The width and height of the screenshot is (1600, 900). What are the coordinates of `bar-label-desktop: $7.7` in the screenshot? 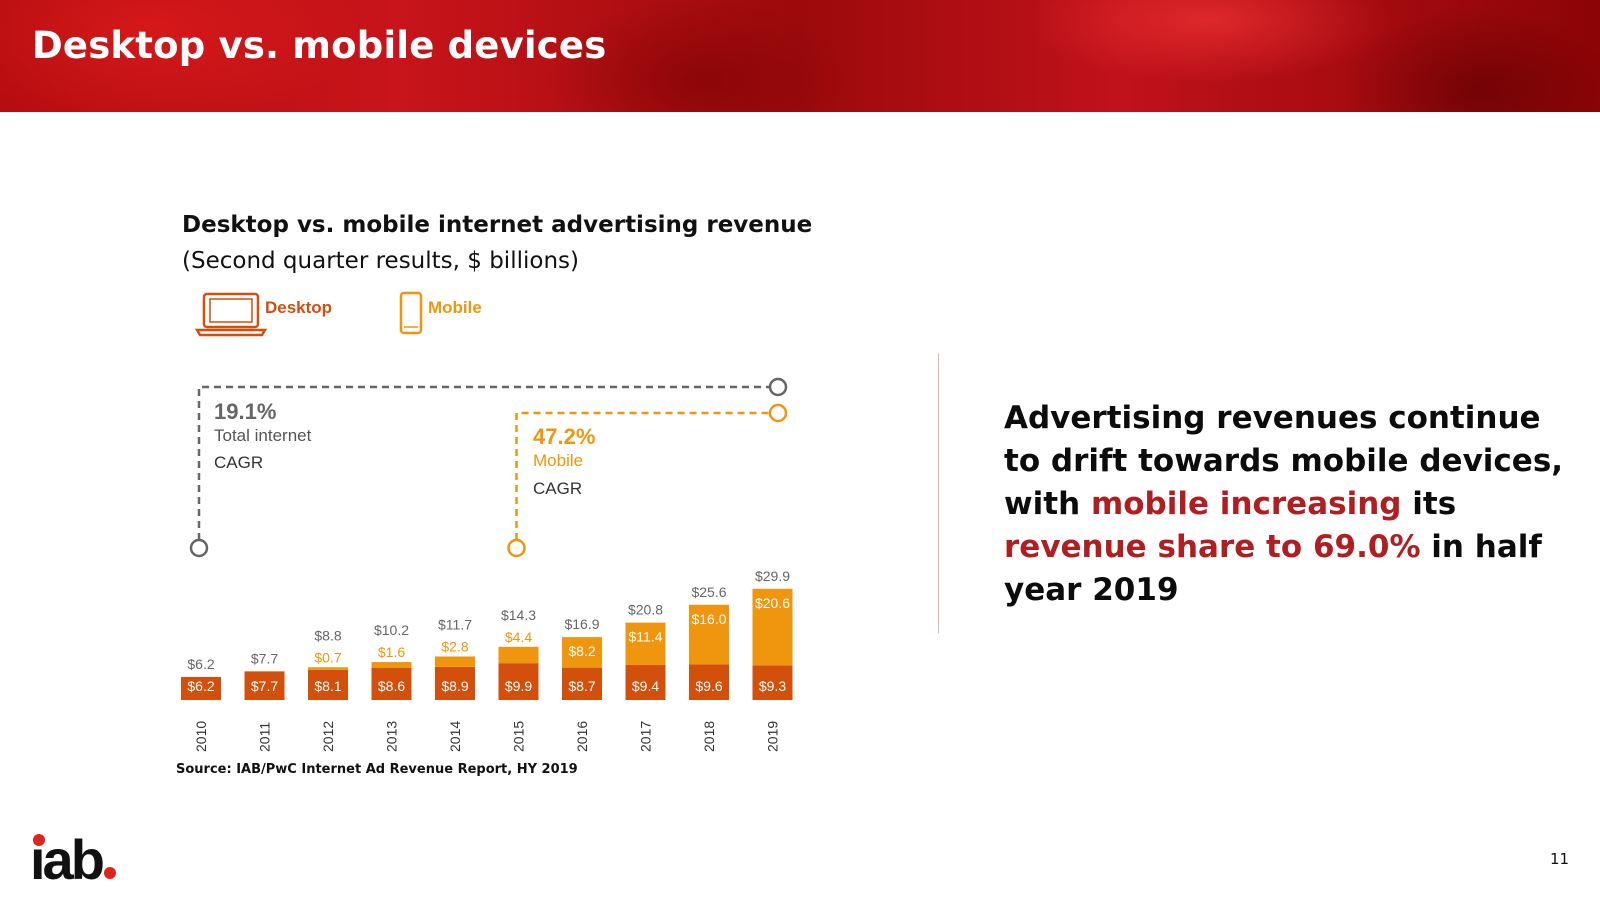 It's located at (264, 686).